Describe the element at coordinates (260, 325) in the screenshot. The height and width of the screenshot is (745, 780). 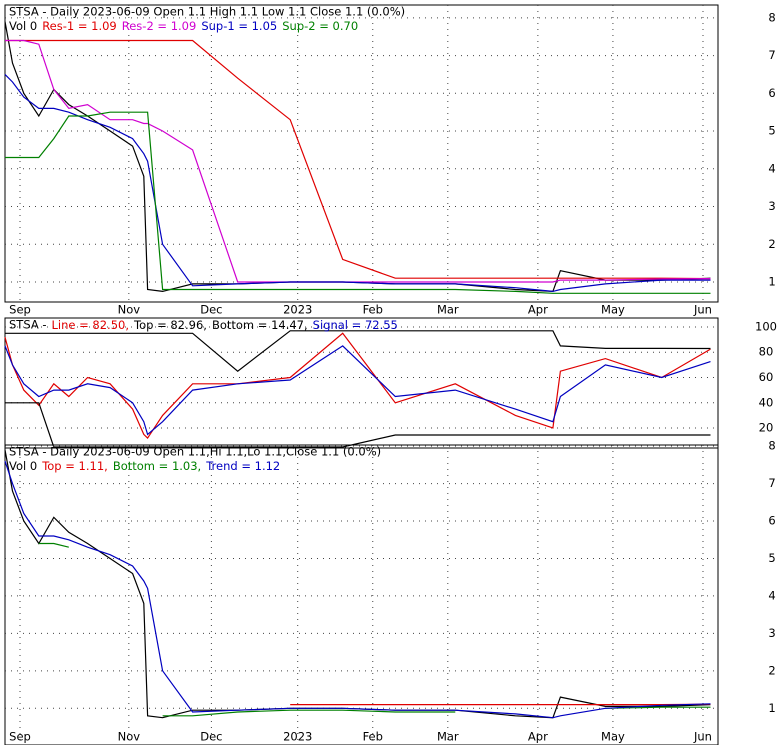
I see `legend-entry: Bottom = 14.47,` at that location.